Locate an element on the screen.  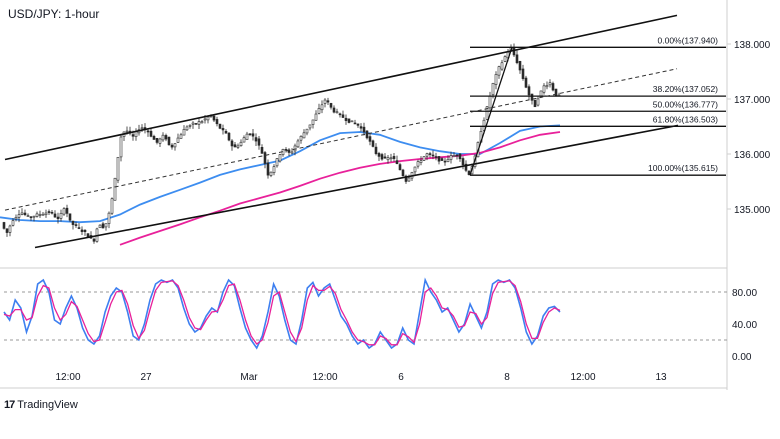
tradingview-logo-icon: 17 is located at coordinates (9, 405).